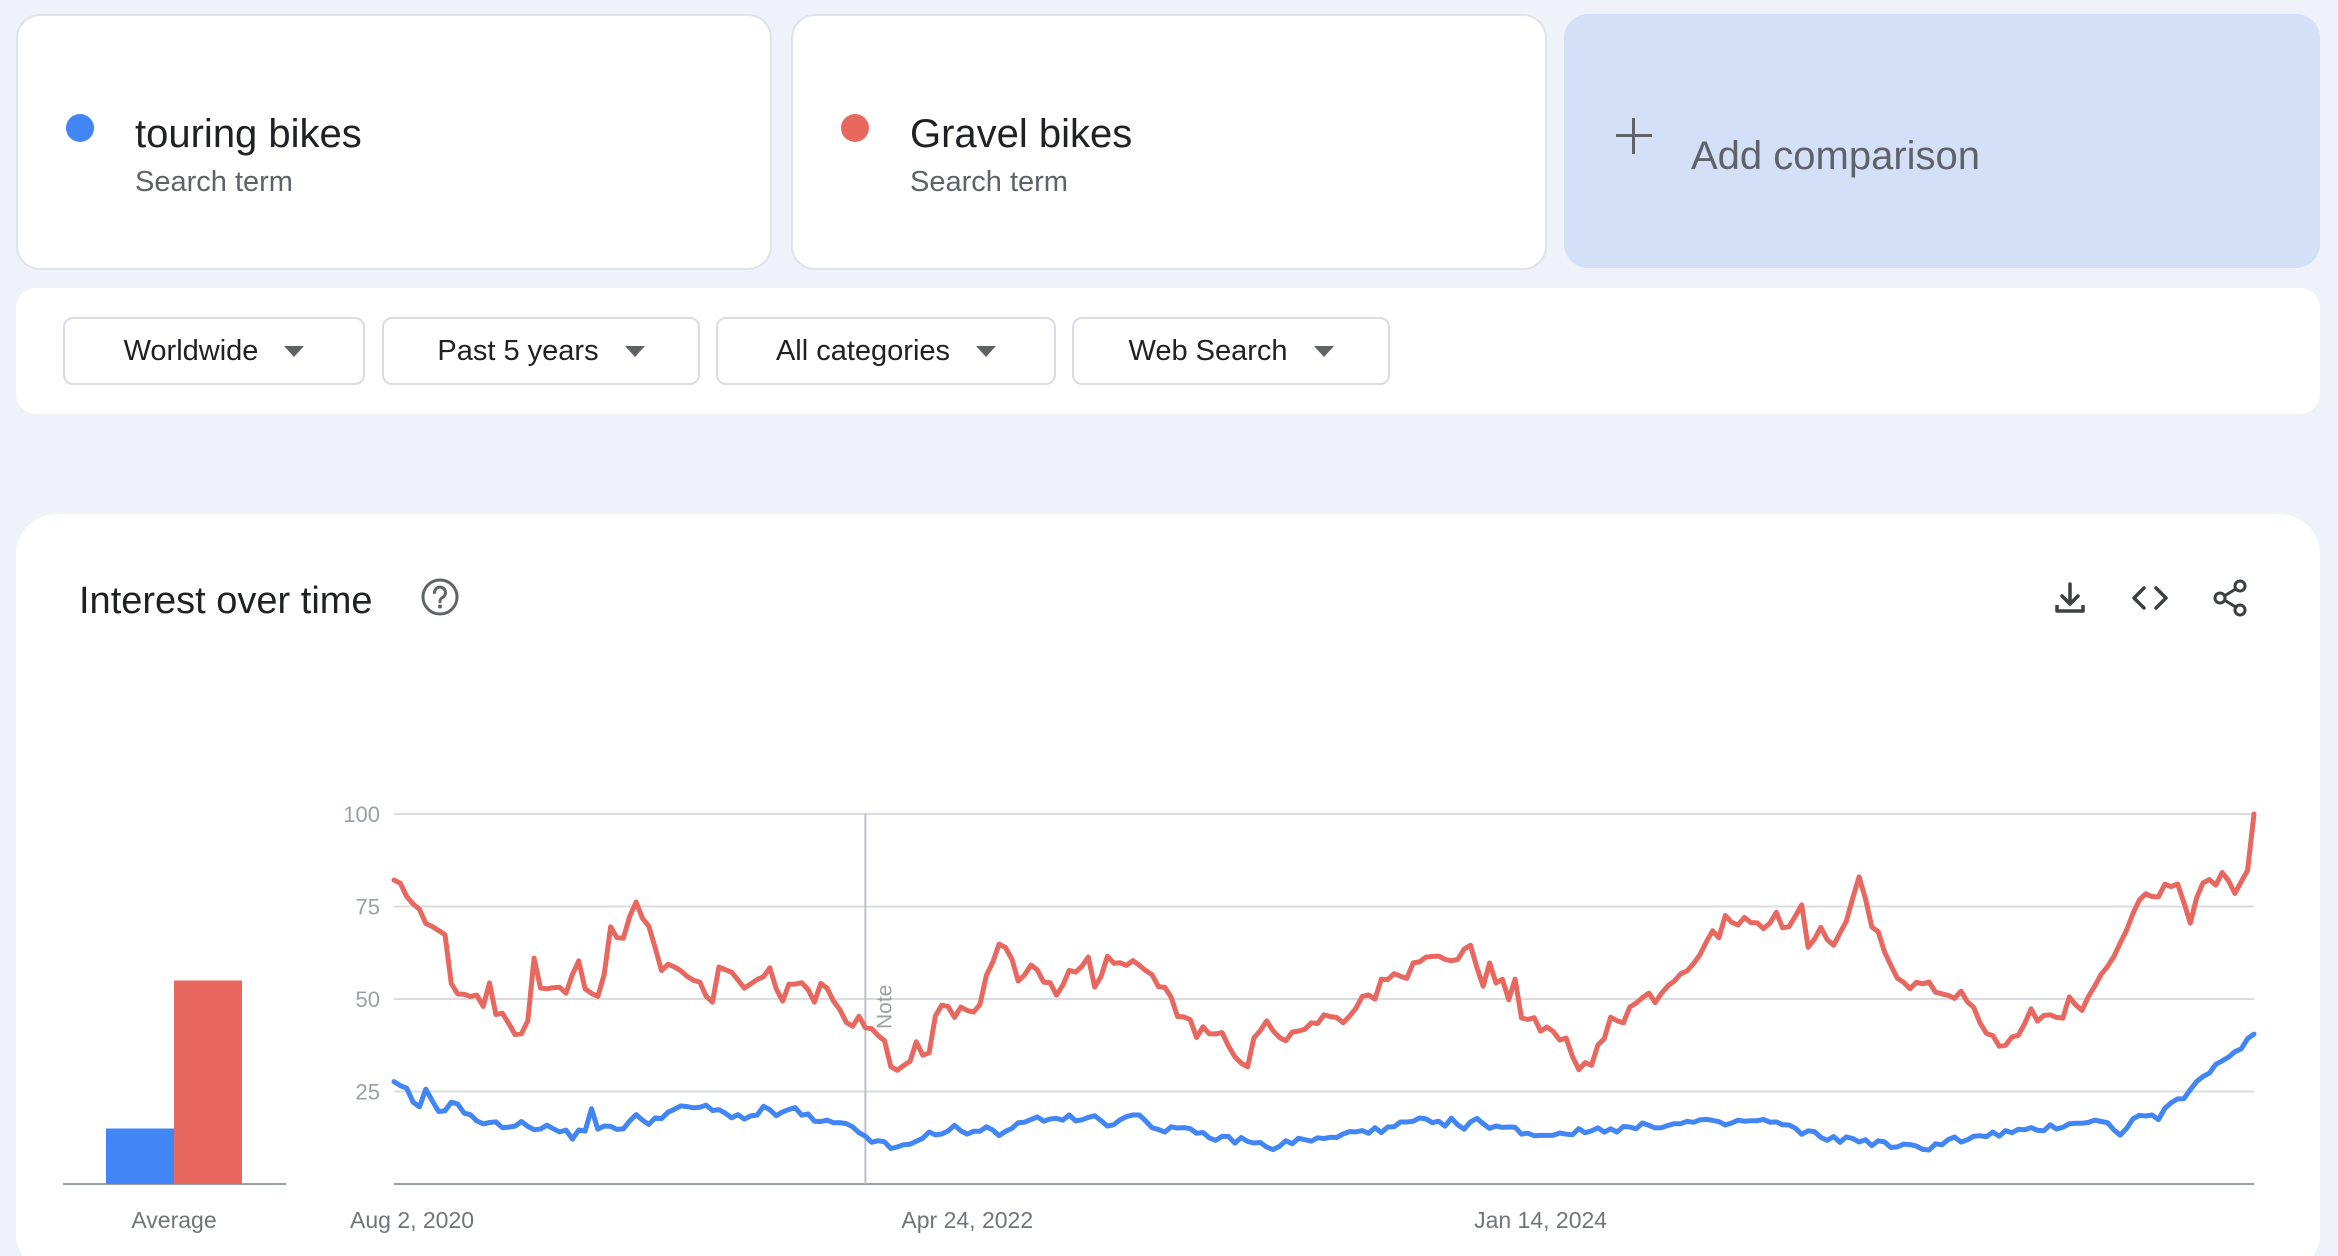 The image size is (2338, 1256). Describe the element at coordinates (884, 1007) in the screenshot. I see `note-marker-label: Note` at that location.